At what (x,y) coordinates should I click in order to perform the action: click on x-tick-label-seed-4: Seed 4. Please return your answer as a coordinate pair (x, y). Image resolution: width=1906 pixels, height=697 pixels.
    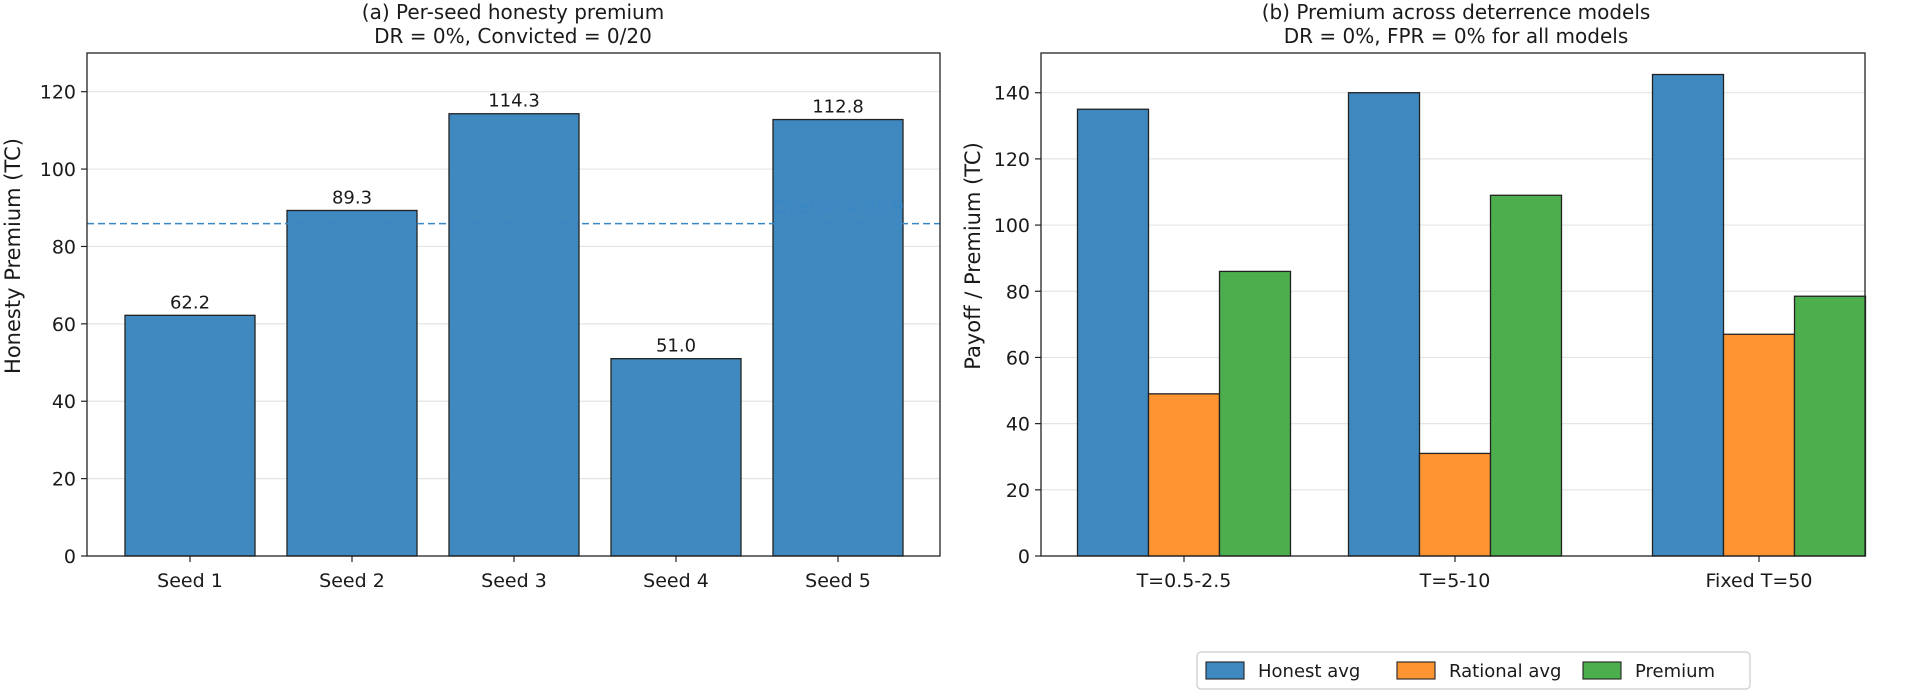
    Looking at the image, I should click on (676, 581).